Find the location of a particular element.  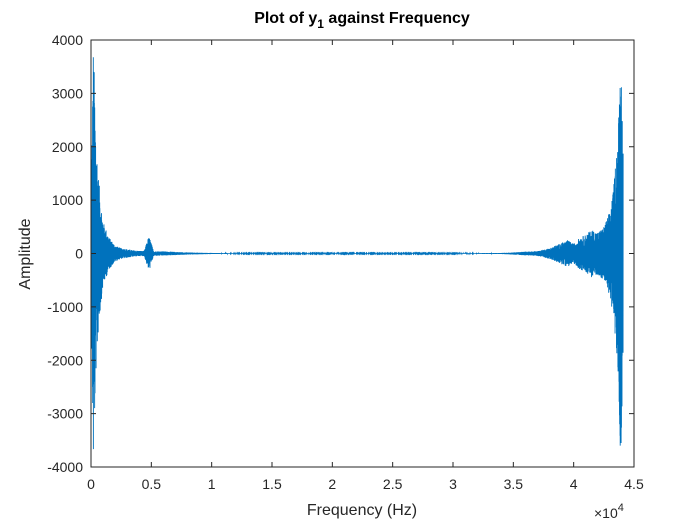

chart-title-prefix: Plot of y is located at coordinates (285, 18).